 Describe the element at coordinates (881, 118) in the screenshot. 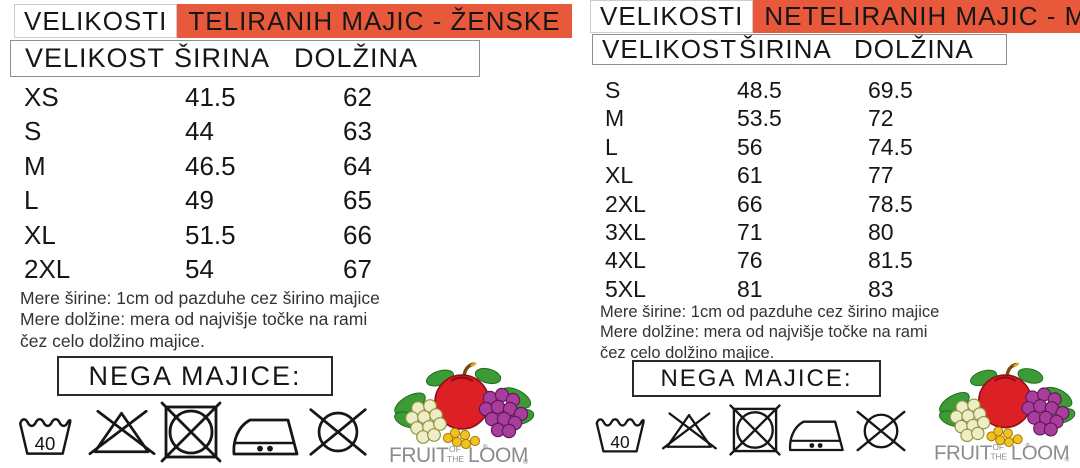

I see `length-cell: 72` at that location.